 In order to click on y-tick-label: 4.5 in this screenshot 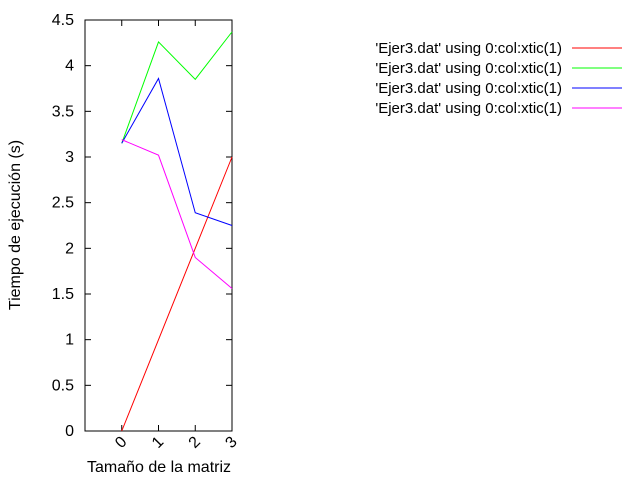, I will do `click(63, 20)`.